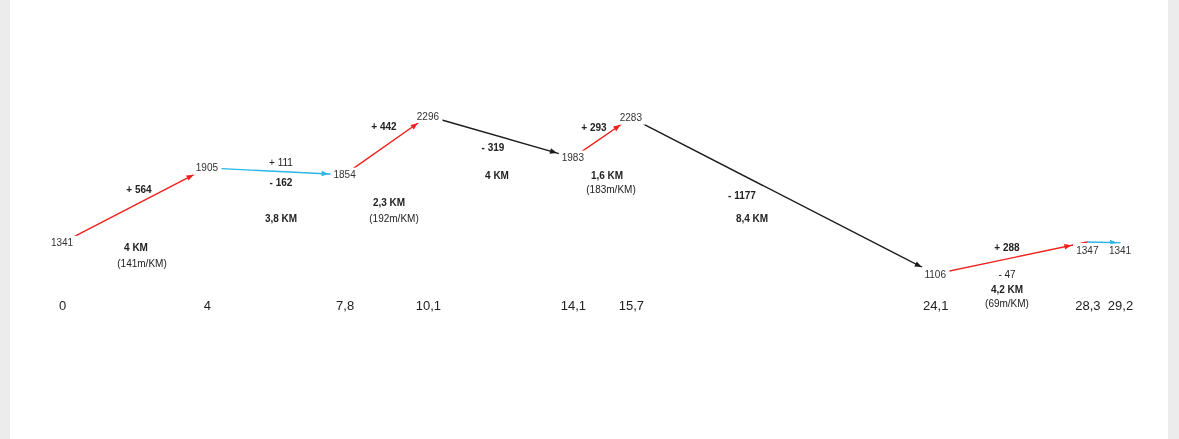 This screenshot has width=1179, height=439. Describe the element at coordinates (631, 306) in the screenshot. I see `x-tick-label: 15,7` at that location.